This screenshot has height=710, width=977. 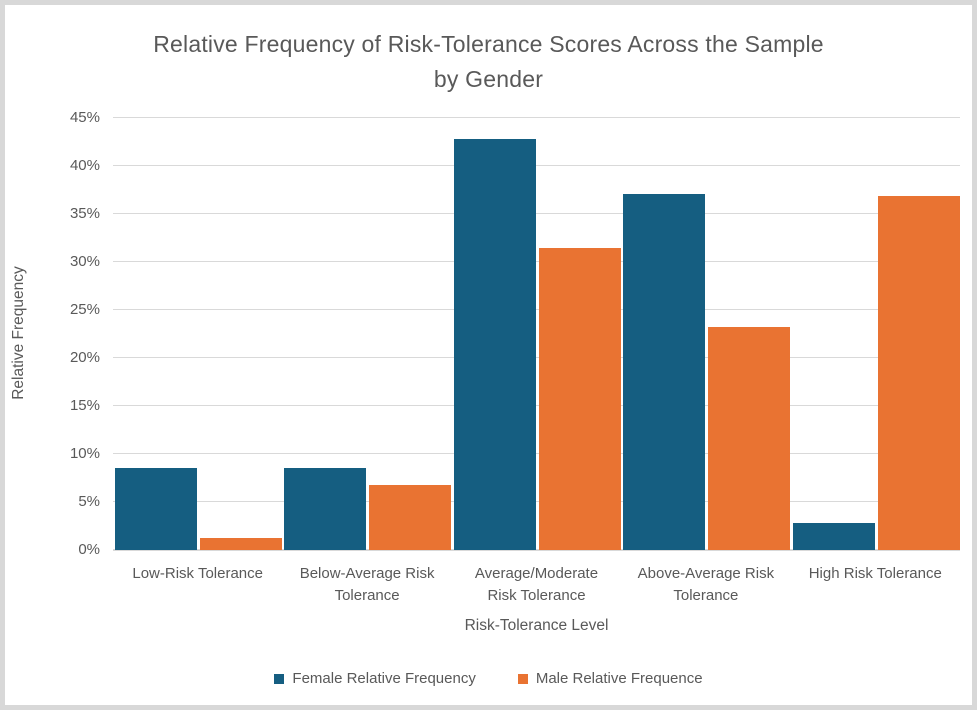 What do you see at coordinates (536, 595) in the screenshot?
I see `category-label-line: Risk Tolerance` at bounding box center [536, 595].